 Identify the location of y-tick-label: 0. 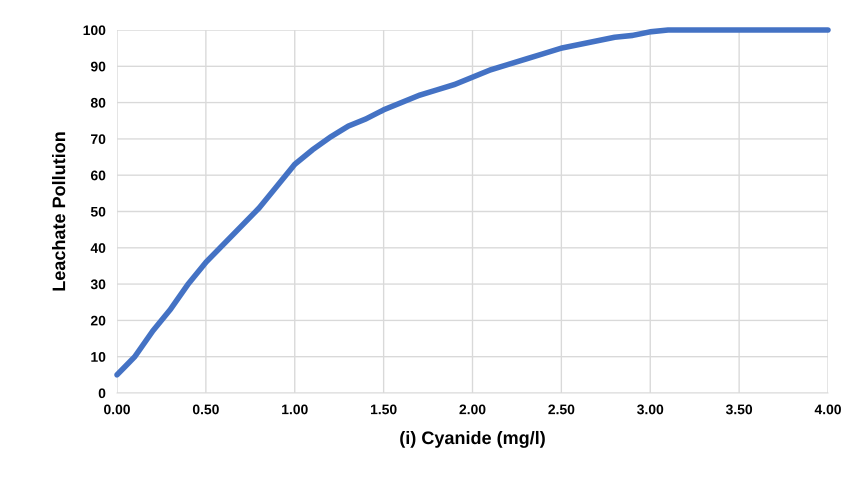
(102, 393).